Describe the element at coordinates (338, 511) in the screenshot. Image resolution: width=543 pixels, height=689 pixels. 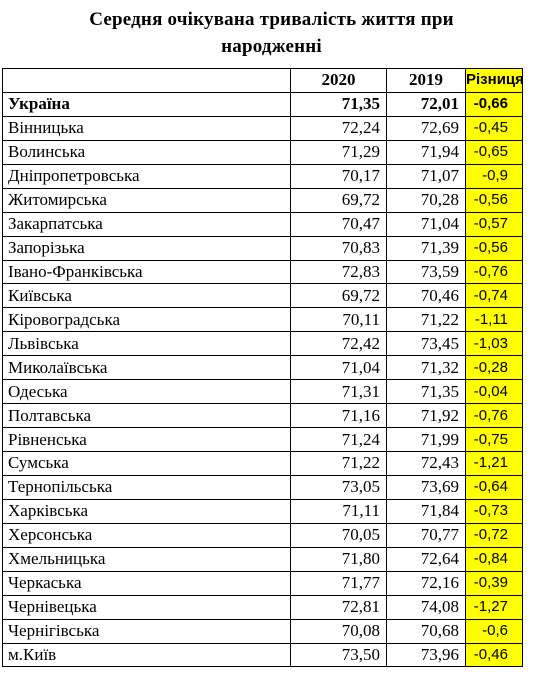
I see `value-2020-cell: 71,11` at that location.